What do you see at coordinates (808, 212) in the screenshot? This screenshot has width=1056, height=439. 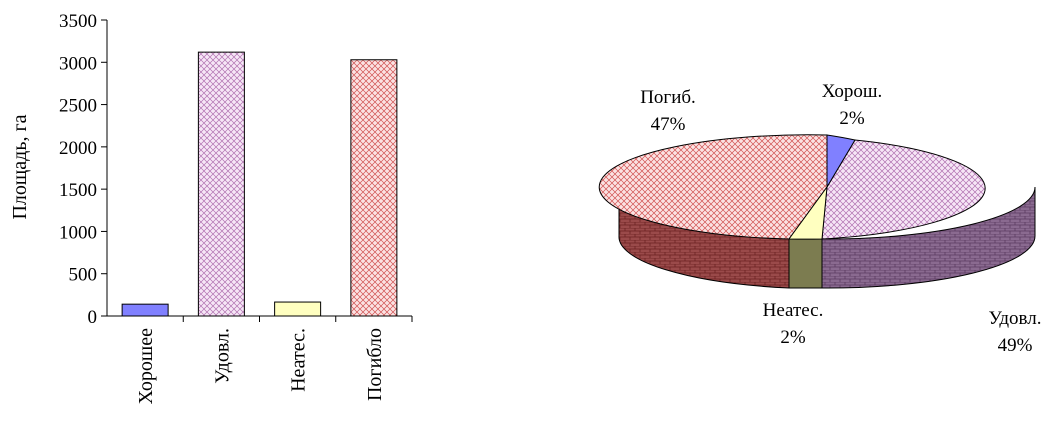 I see `pie-slice-neates` at bounding box center [808, 212].